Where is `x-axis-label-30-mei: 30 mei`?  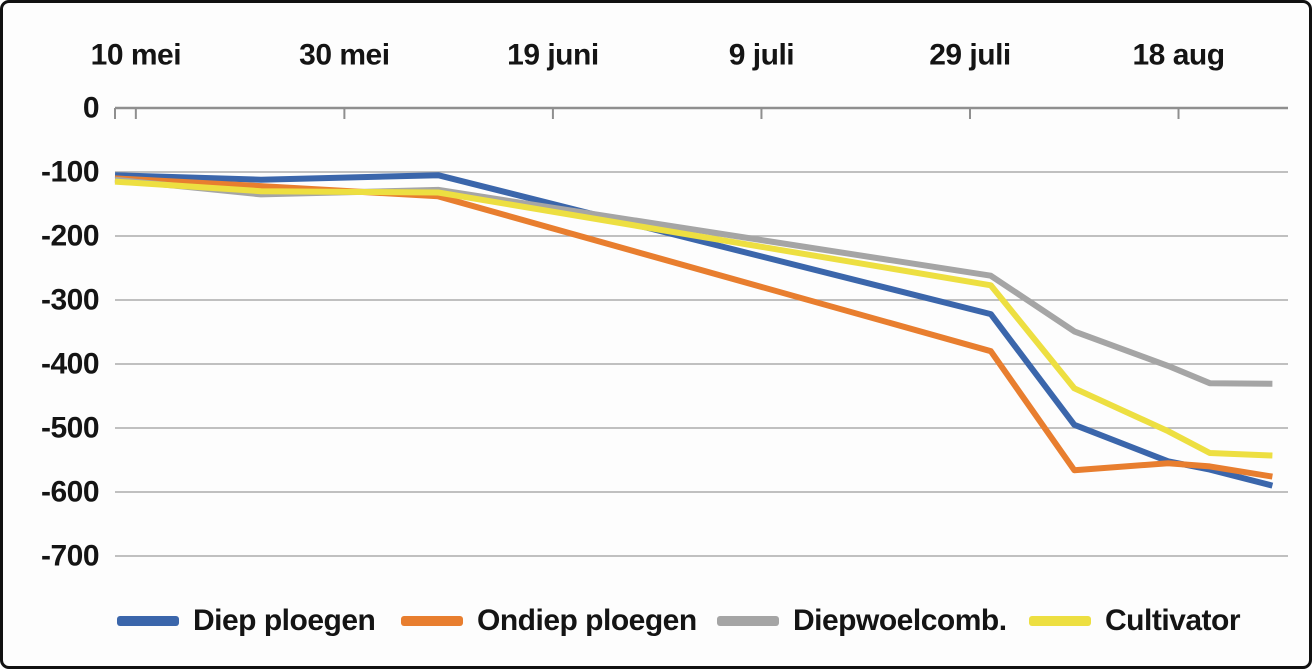 x-axis-label-30-mei: 30 mei is located at coordinates (344, 55).